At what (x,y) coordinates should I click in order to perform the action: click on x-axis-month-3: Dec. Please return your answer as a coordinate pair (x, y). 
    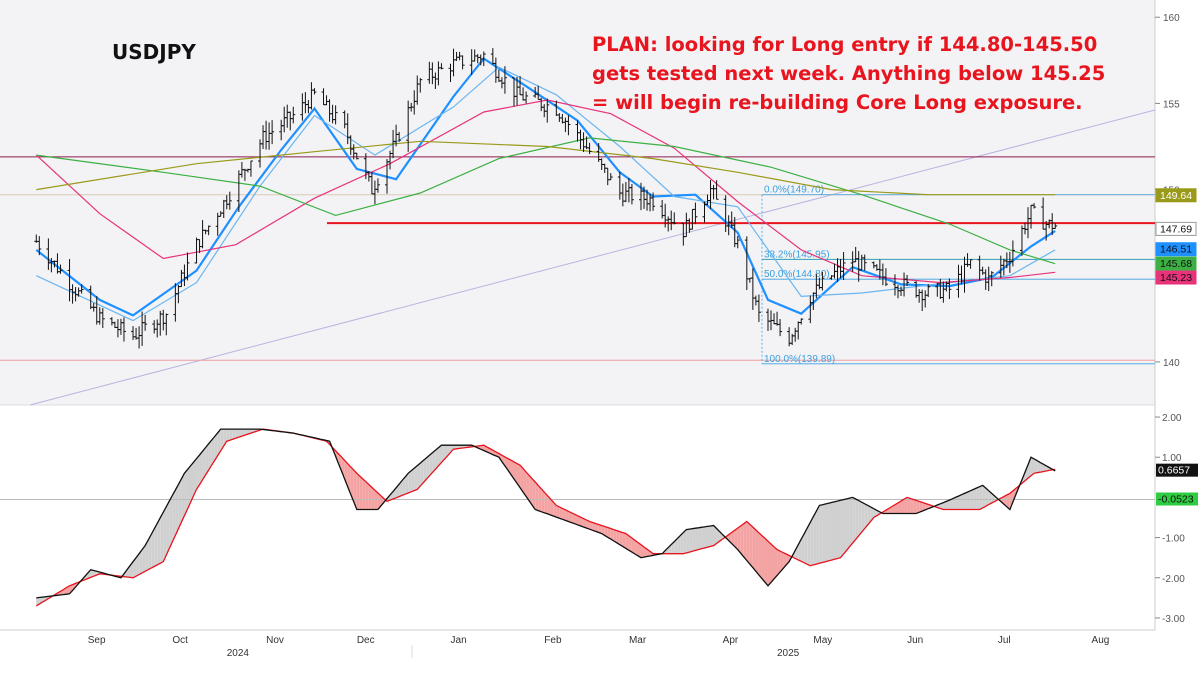
    Looking at the image, I should click on (366, 640).